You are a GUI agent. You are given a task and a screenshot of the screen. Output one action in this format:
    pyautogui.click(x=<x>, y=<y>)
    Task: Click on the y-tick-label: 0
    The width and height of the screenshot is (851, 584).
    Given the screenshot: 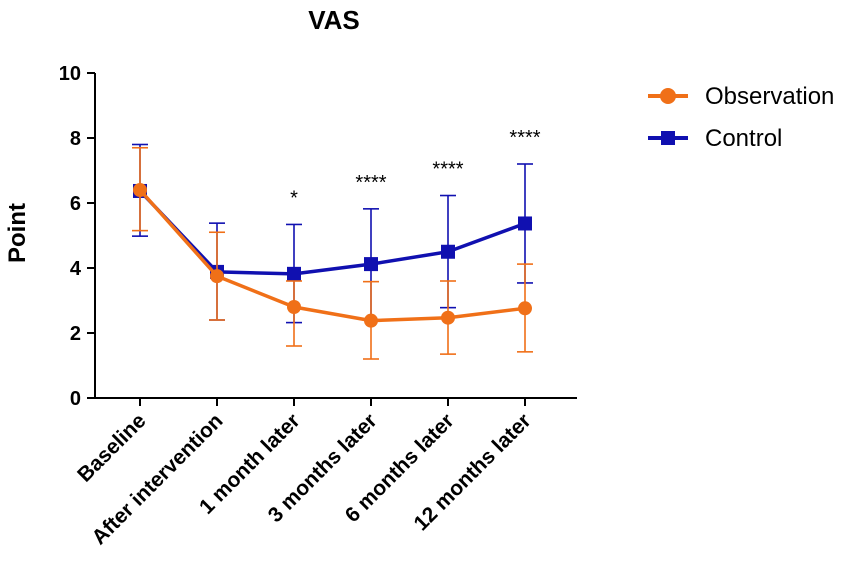 What is the action you would take?
    pyautogui.click(x=75, y=399)
    